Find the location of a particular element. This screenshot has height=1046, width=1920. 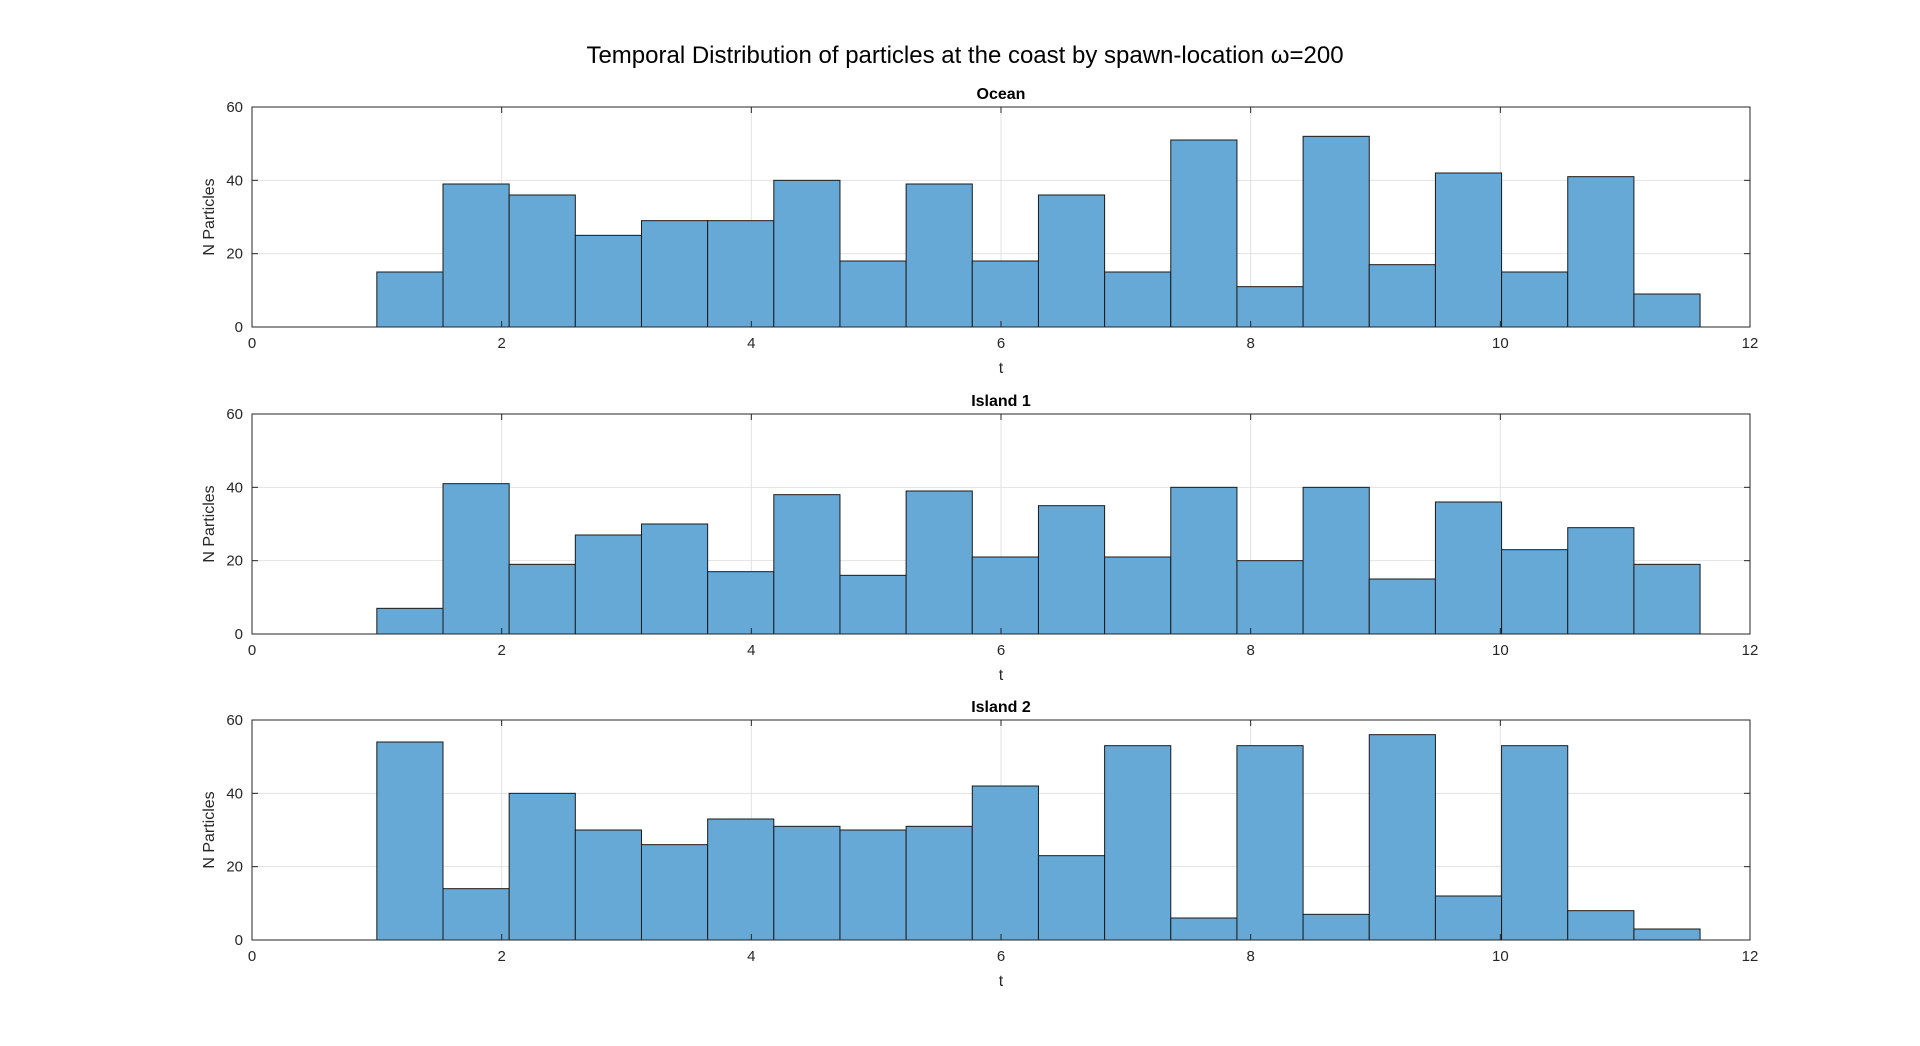

panel-title: Ocean is located at coordinates (1001, 94).